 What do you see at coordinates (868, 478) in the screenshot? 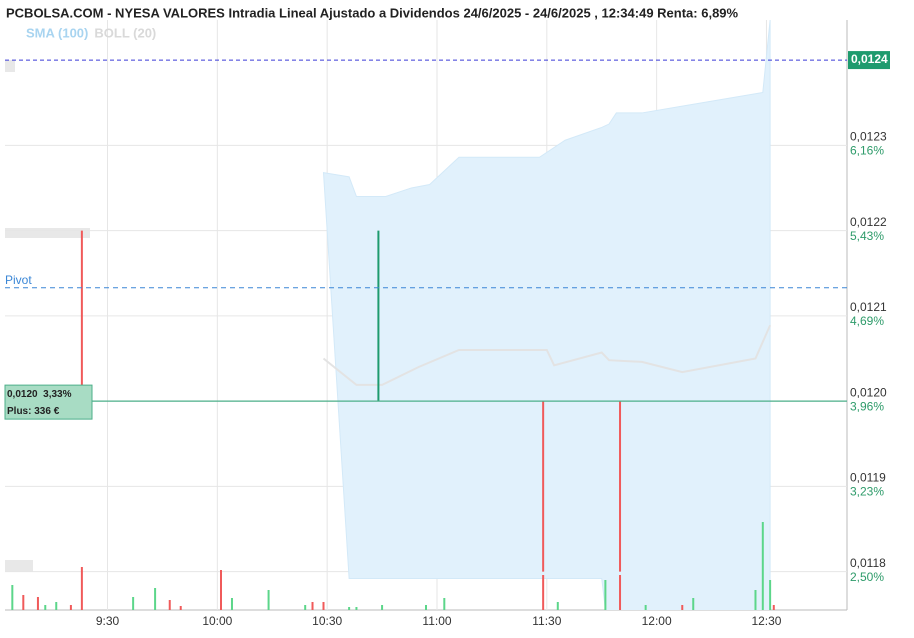
I see `y-tick-label: 0,0119` at bounding box center [868, 478].